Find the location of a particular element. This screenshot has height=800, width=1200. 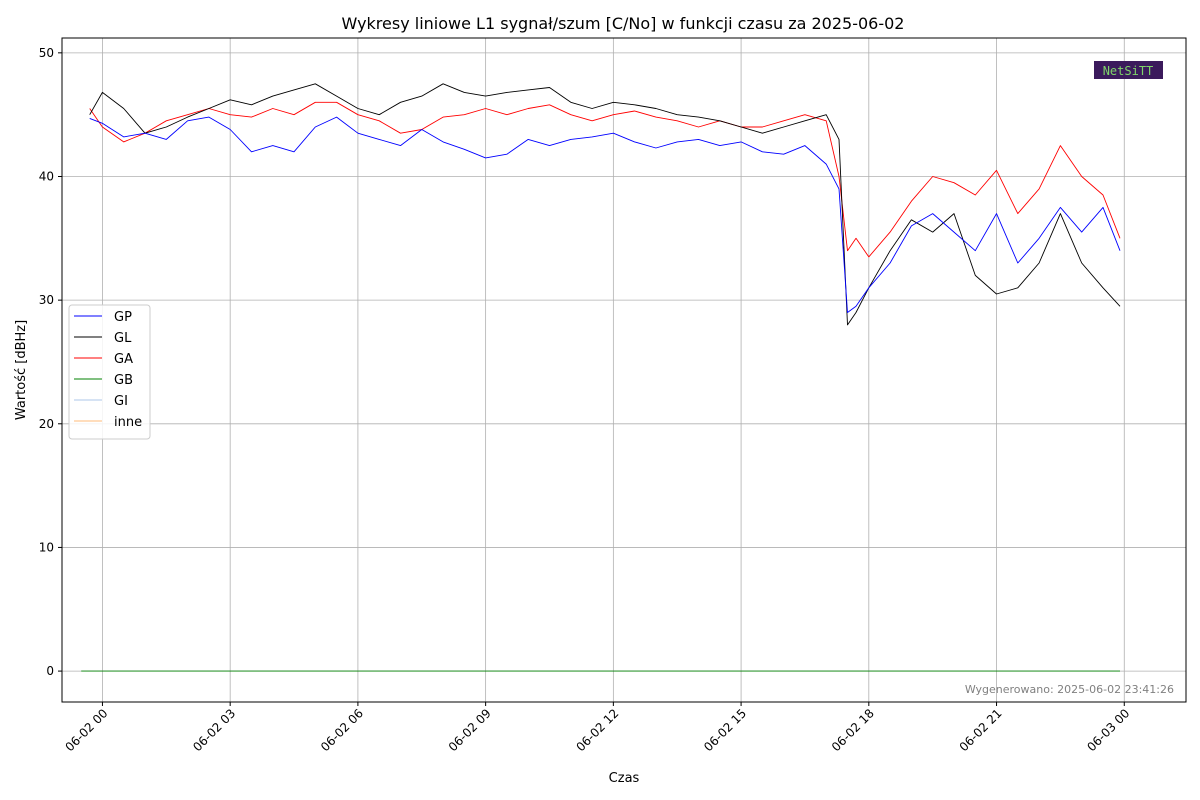

legend: GP GL GA GB GI inne is located at coordinates (109, 372).